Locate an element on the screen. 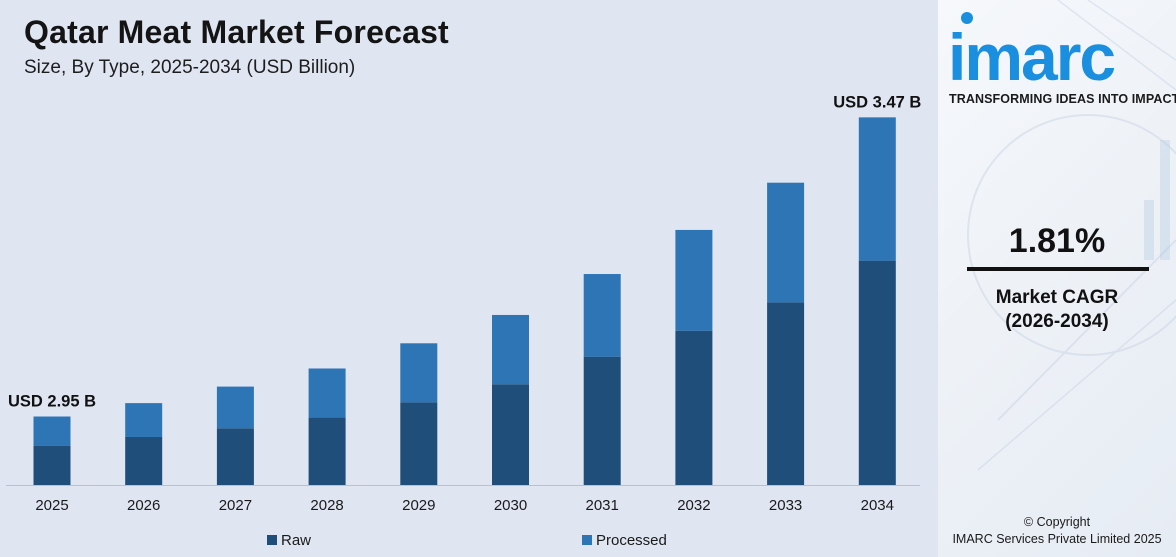 This screenshot has height=557, width=1176. x-tick-label: 2027 is located at coordinates (235, 505).